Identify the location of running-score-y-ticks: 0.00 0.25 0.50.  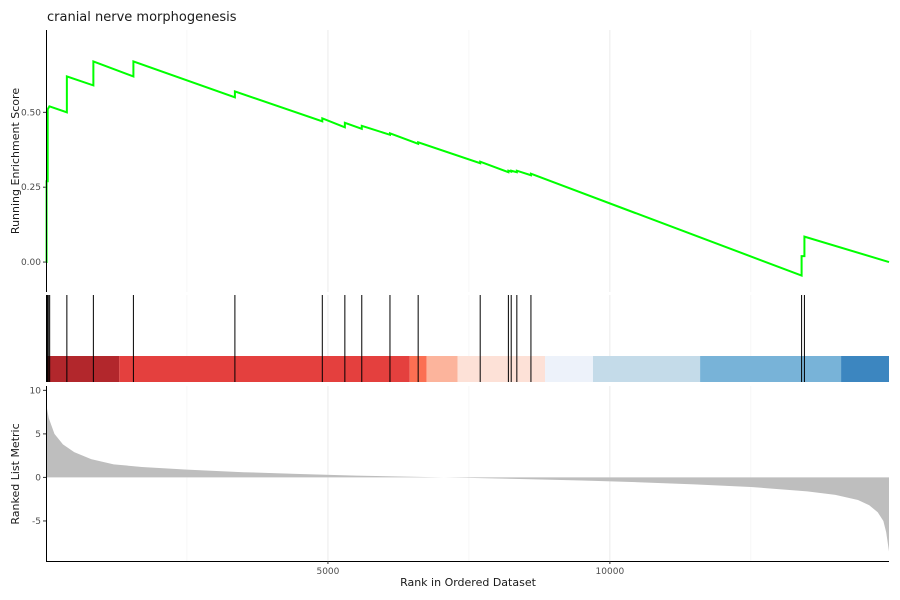
(33, 188).